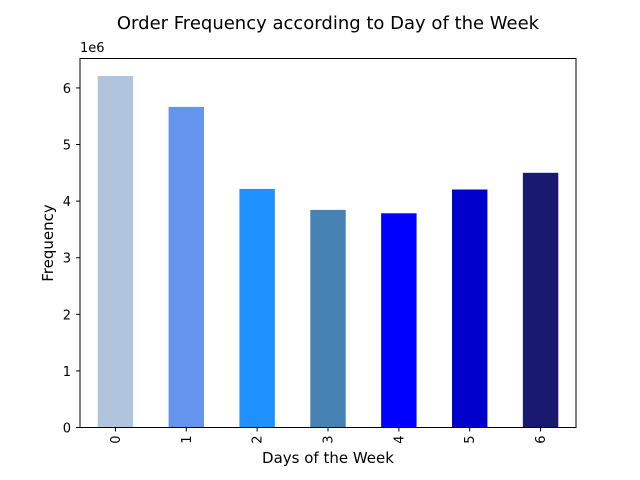 The height and width of the screenshot is (480, 640). I want to click on y-tick-label: 2, so click(67, 315).